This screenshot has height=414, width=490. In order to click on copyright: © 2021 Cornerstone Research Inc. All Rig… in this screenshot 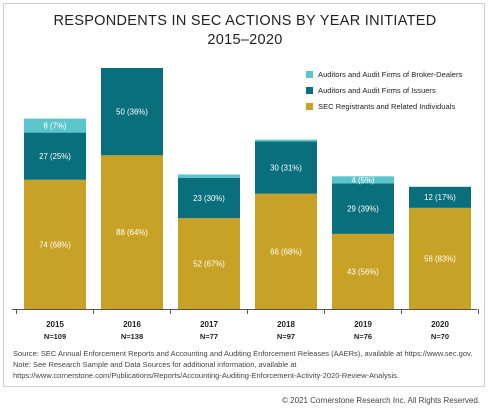, I will do `click(381, 400)`.